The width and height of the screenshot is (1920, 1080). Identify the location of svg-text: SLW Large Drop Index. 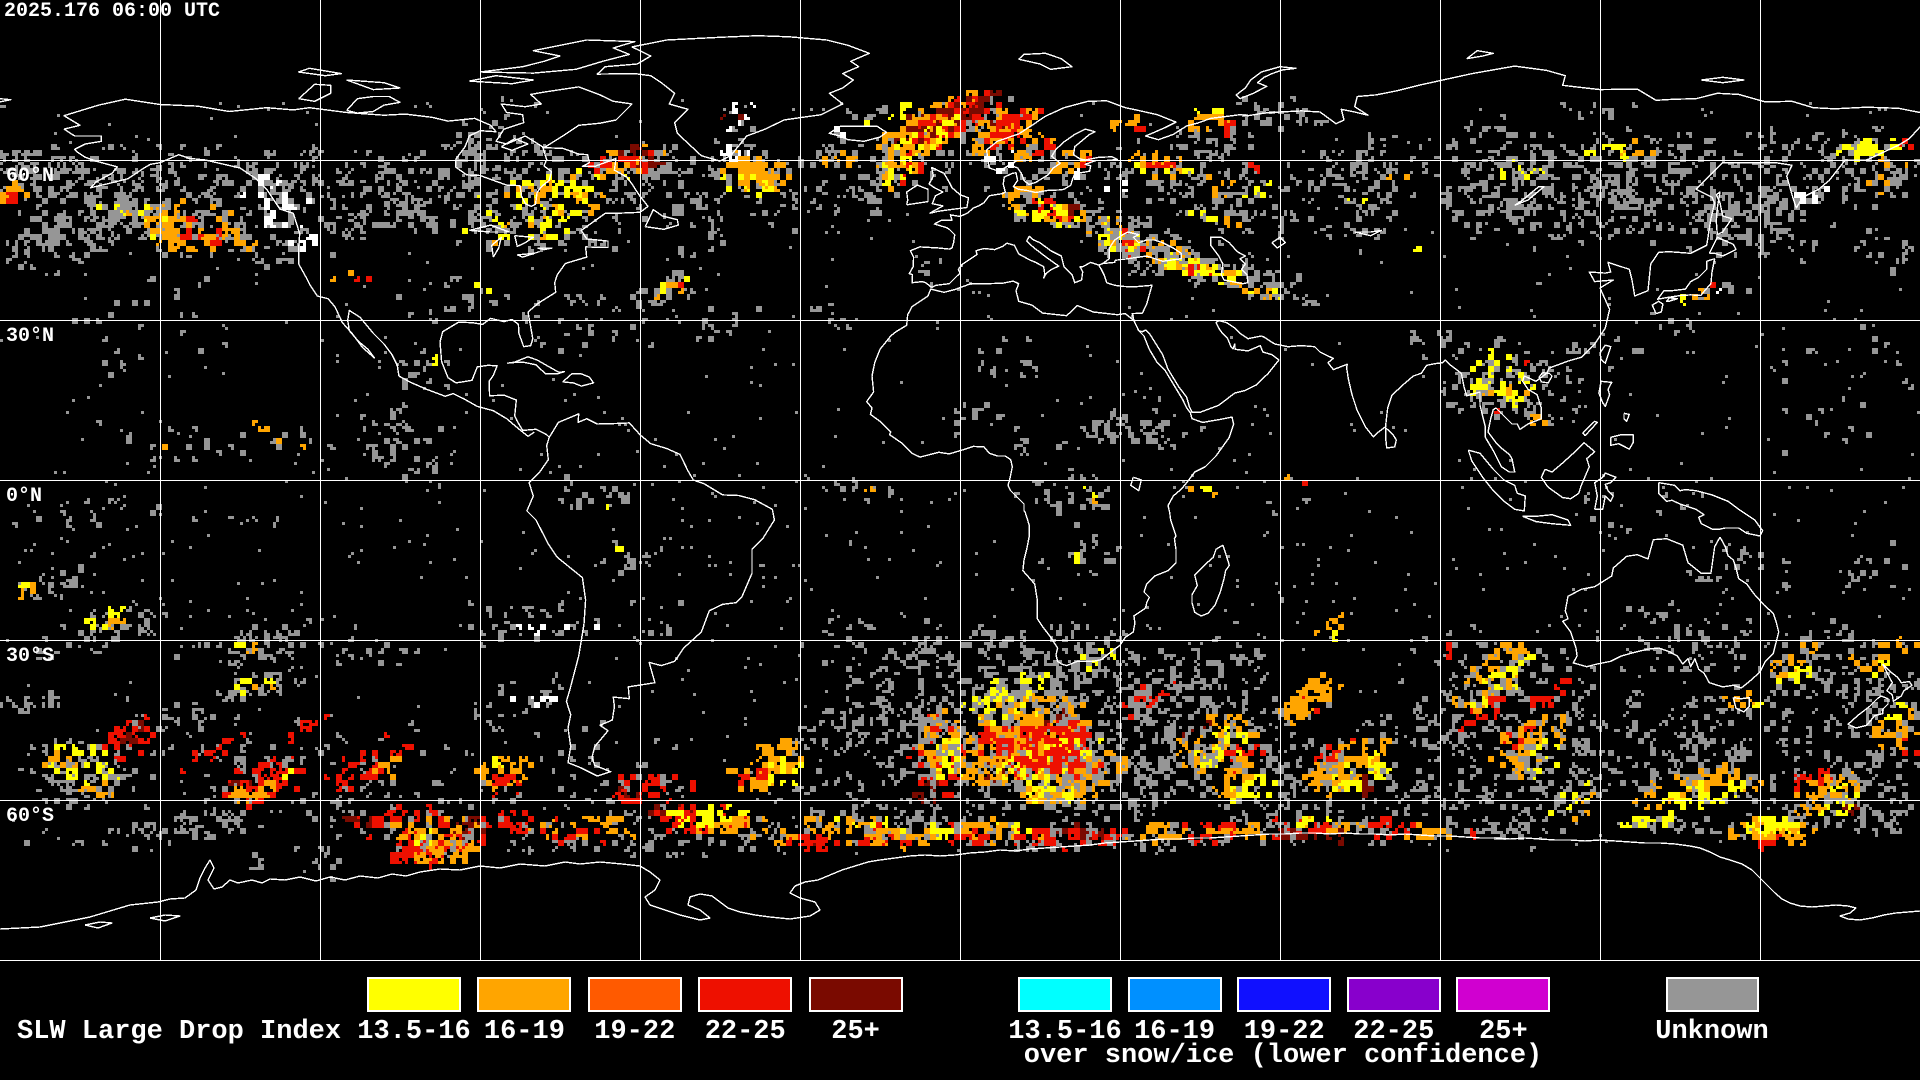
(179, 1032).